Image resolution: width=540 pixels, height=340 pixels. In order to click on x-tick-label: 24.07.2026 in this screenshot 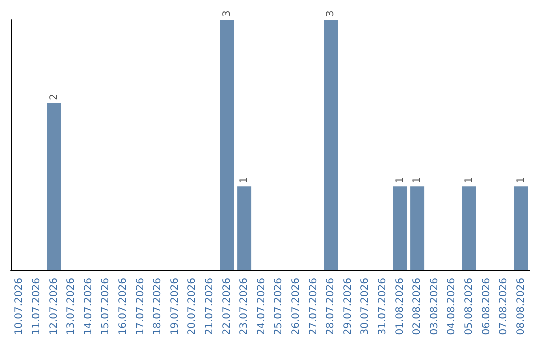, I will do `click(262, 307)`.